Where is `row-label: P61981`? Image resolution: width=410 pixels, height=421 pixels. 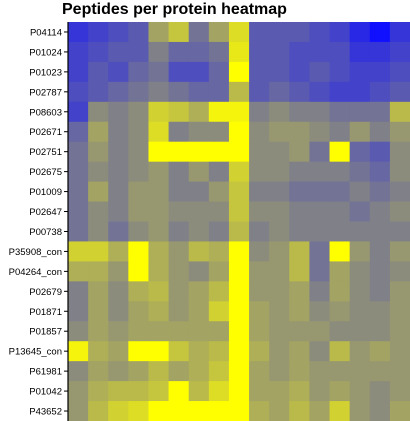
row-label: P61981 is located at coordinates (45, 372).